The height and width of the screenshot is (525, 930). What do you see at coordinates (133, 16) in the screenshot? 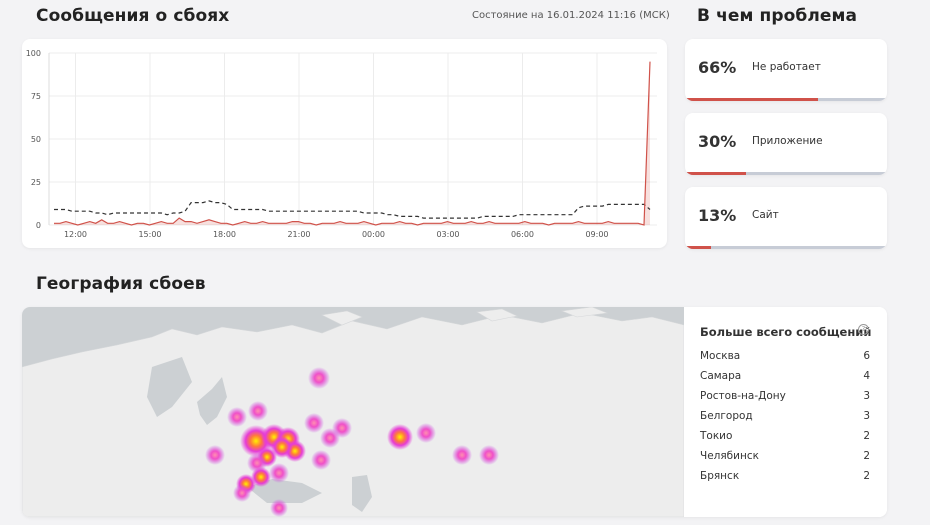
I see `page-title: Сообщения о сбоях` at bounding box center [133, 16].